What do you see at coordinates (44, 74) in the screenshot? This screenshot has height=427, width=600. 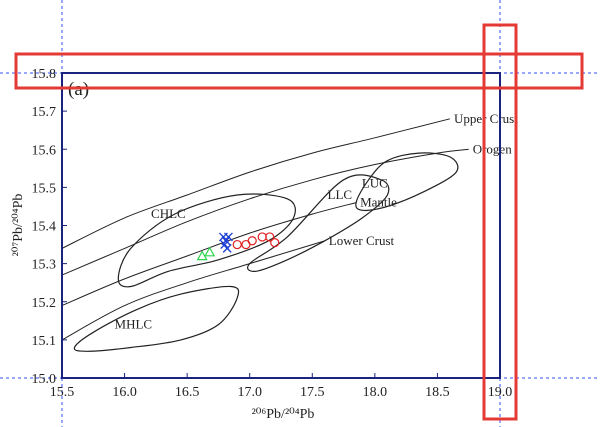 I see `y-tick-label: 15.8` at bounding box center [44, 74].